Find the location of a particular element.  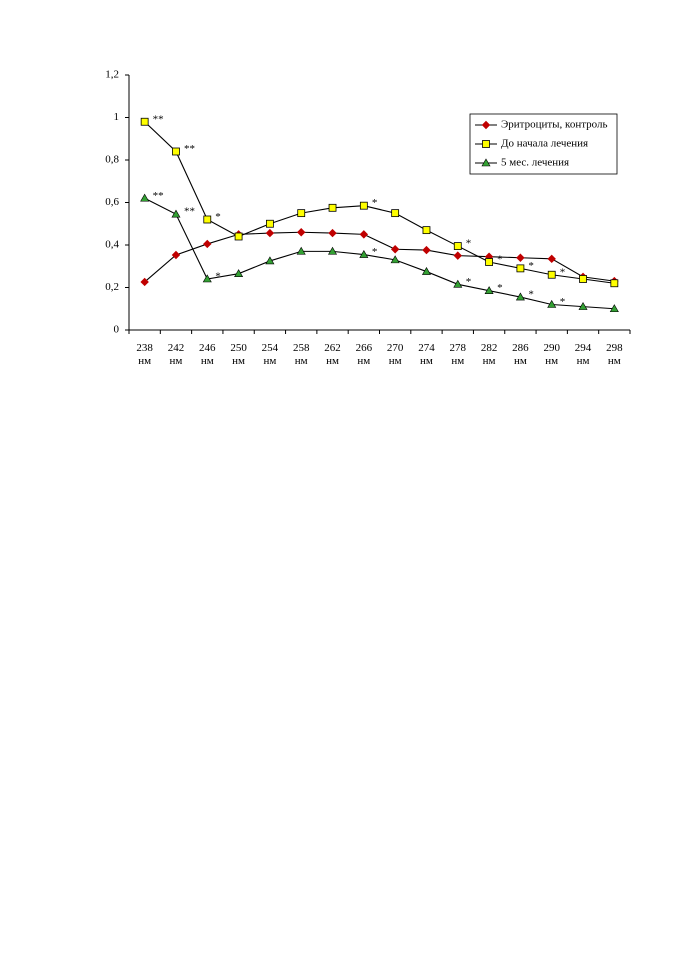

x-tick-label: 290 нм is located at coordinates (551, 354).